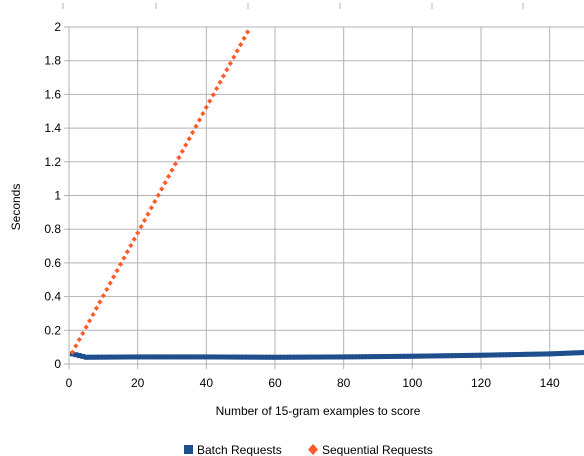 The height and width of the screenshot is (456, 584). I want to click on x-tick-label: 0, so click(69, 383).